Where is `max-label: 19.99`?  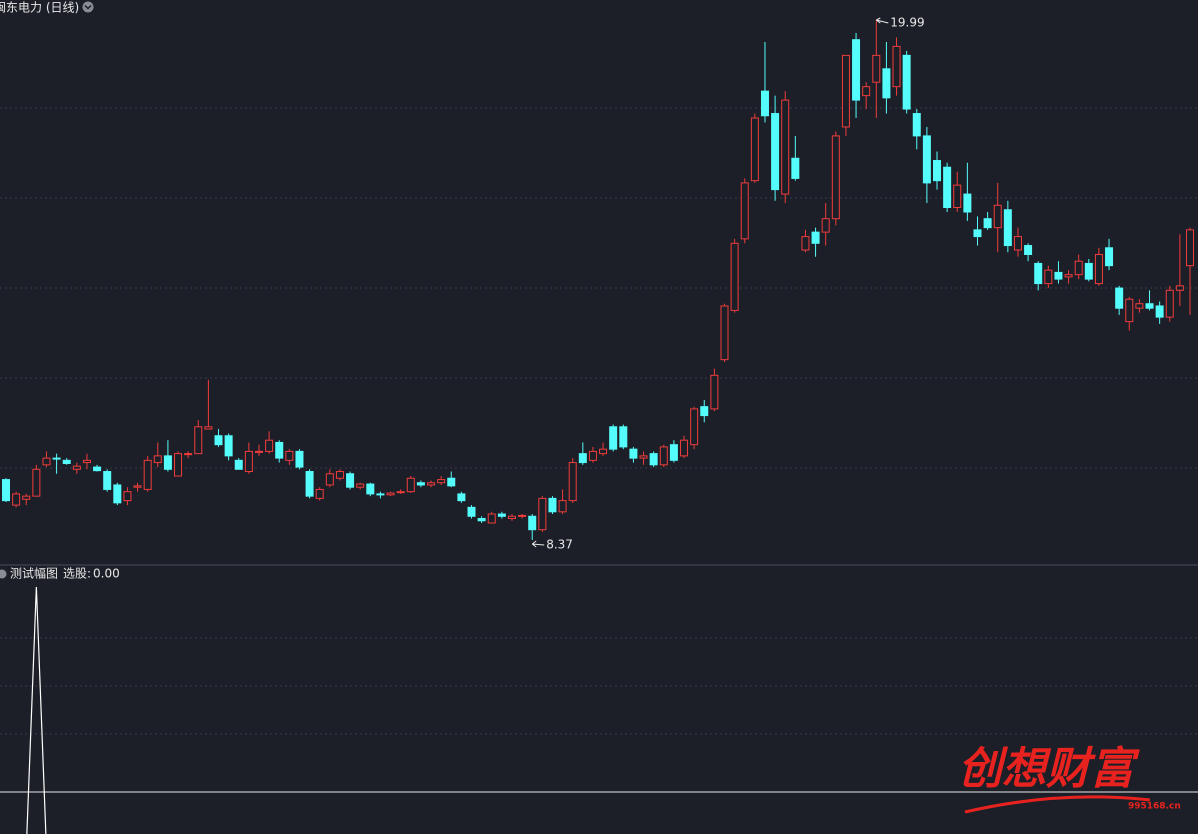
max-label: 19.99 is located at coordinates (907, 23).